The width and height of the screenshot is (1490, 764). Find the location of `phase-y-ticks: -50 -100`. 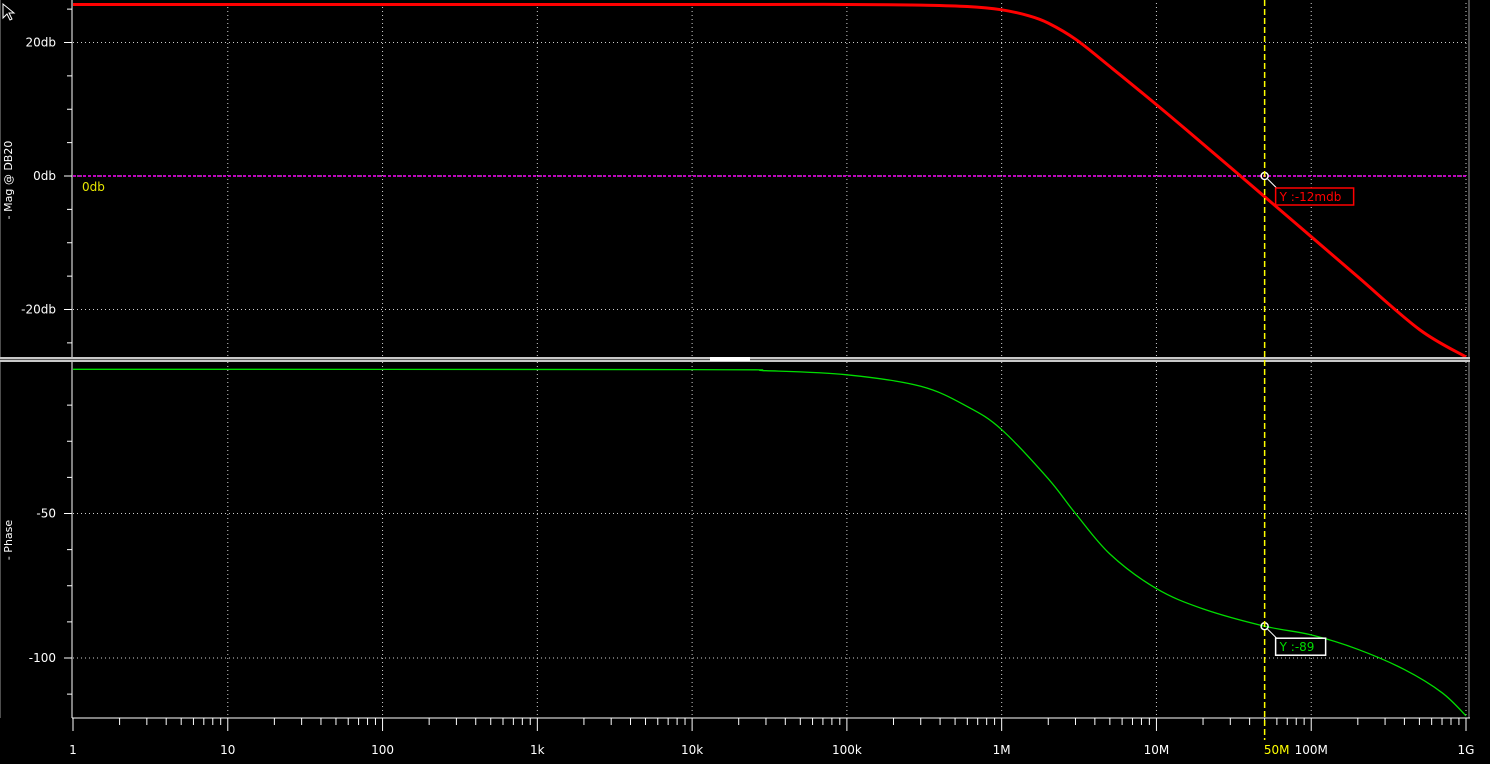

phase-y-ticks: -50 -100 is located at coordinates (50, 549).